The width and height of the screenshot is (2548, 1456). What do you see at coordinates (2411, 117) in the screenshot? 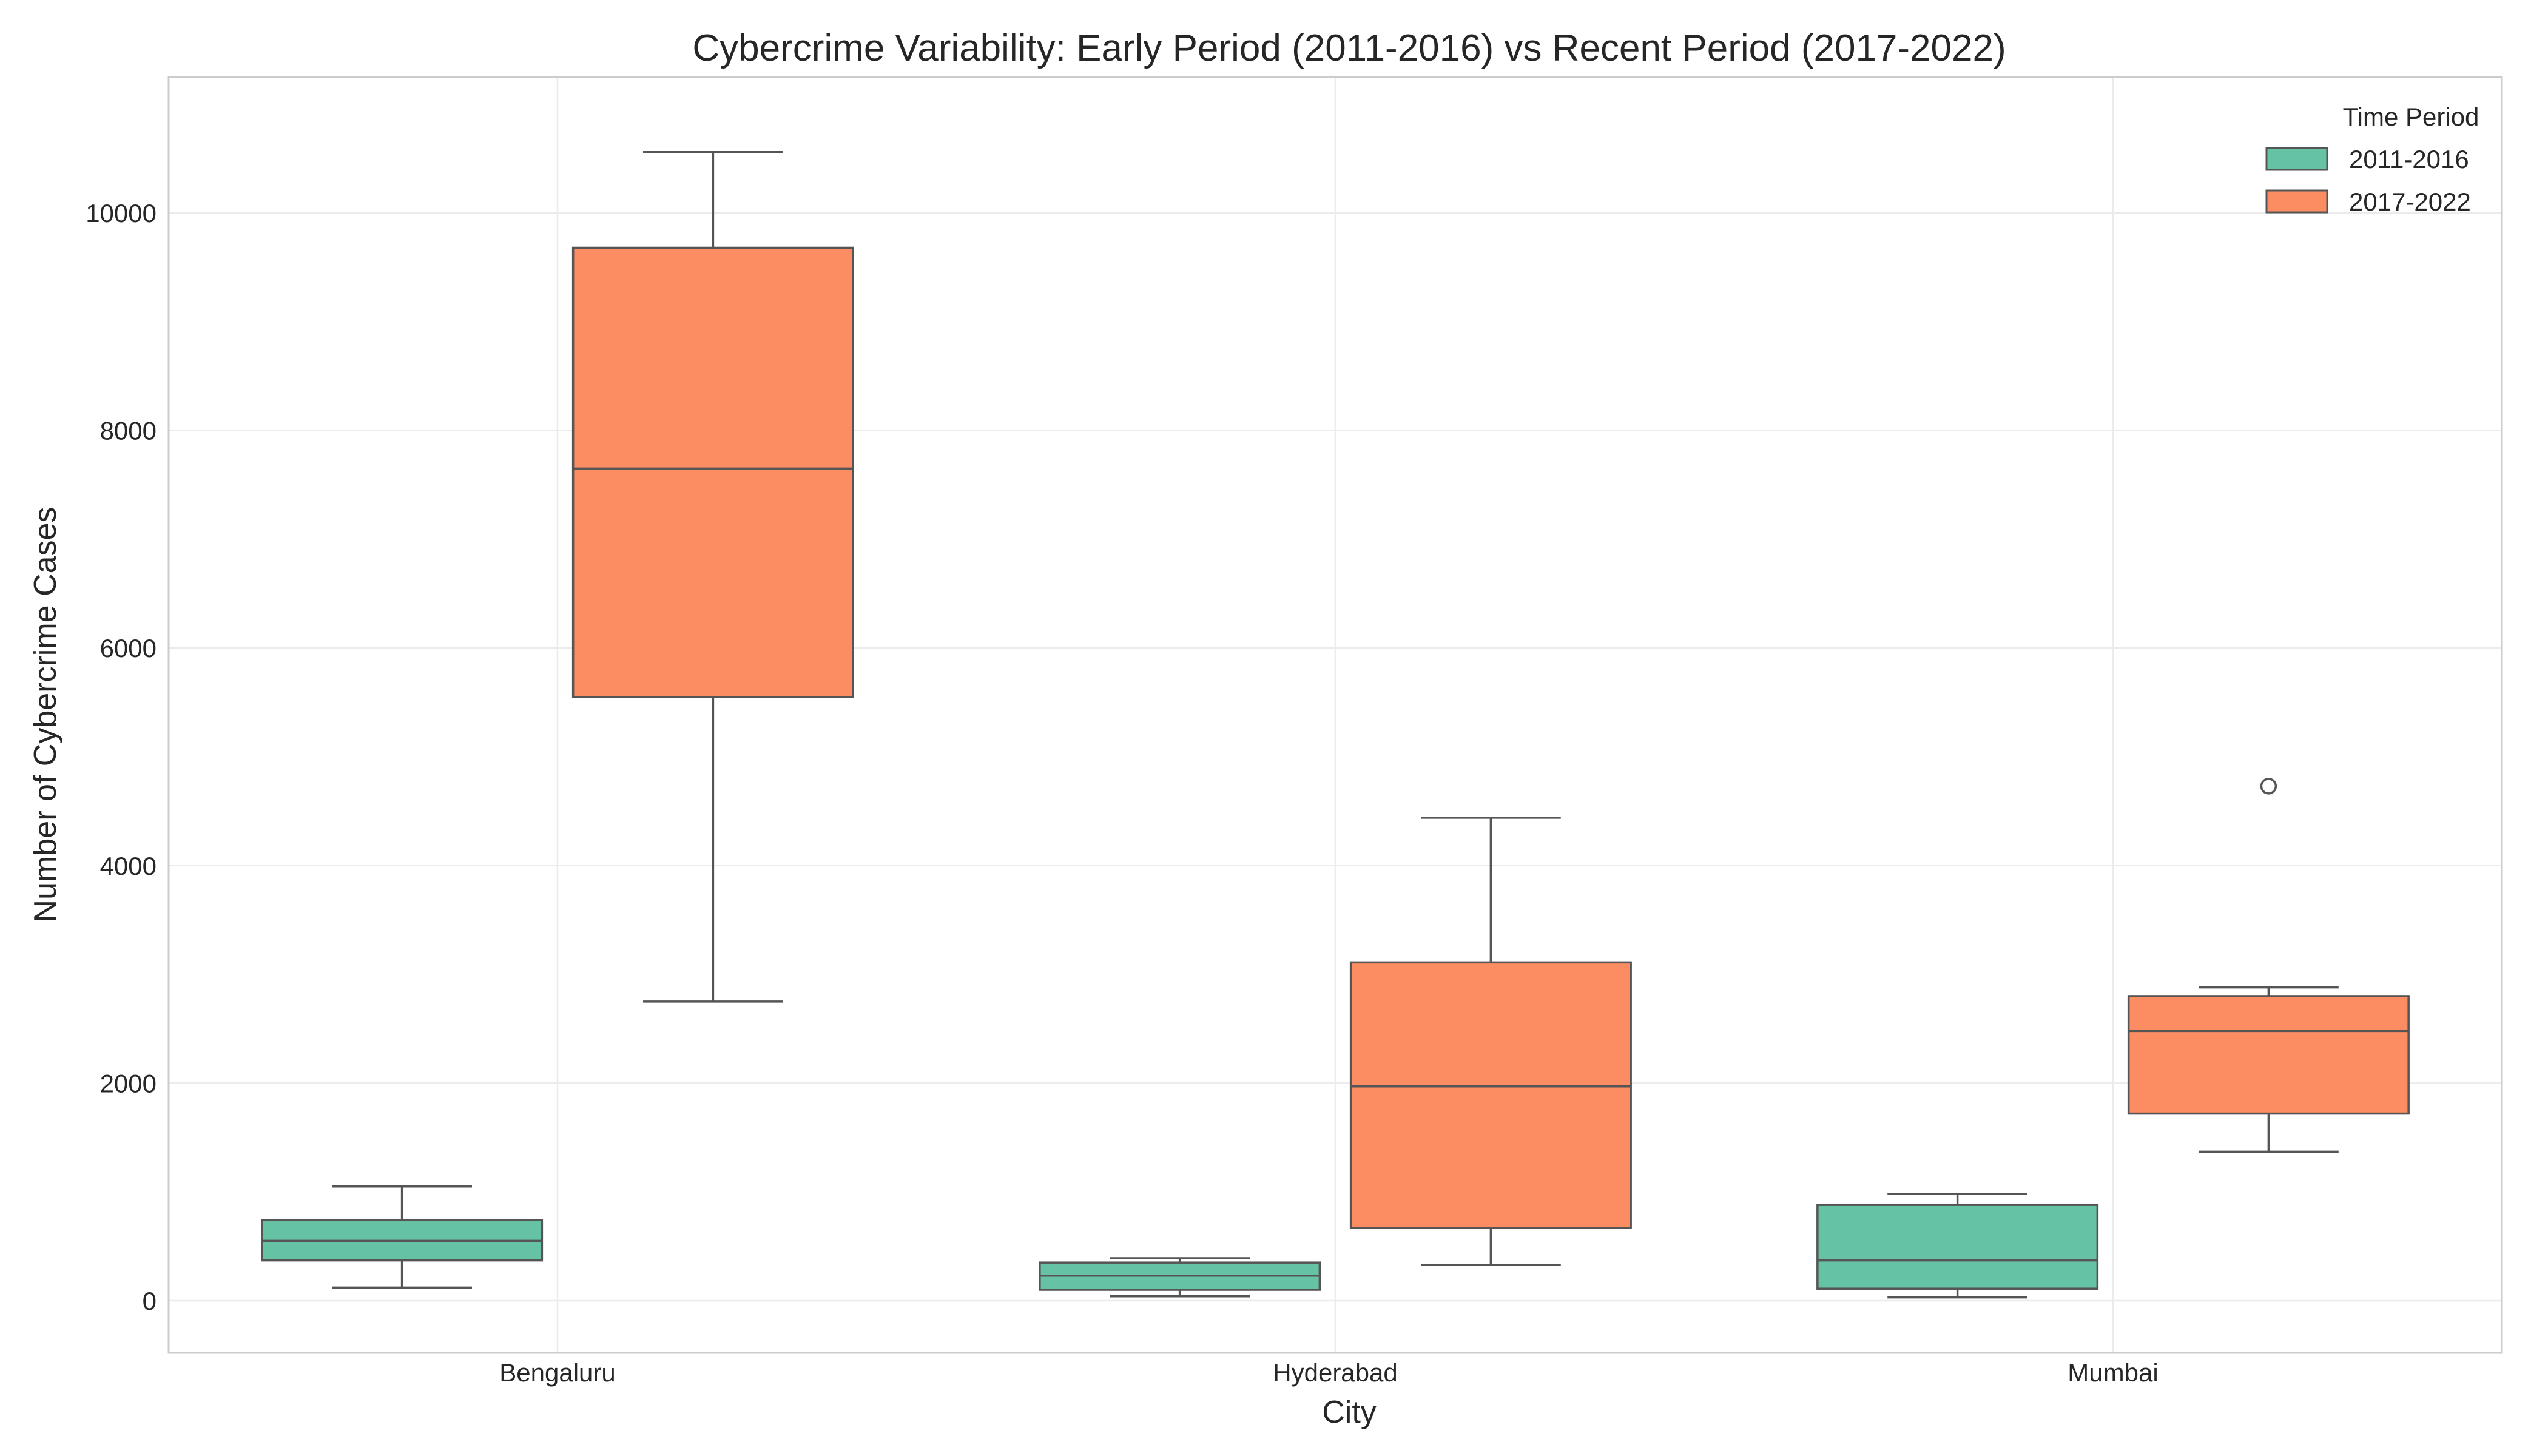
I see `legend-title: Time Period` at bounding box center [2411, 117].